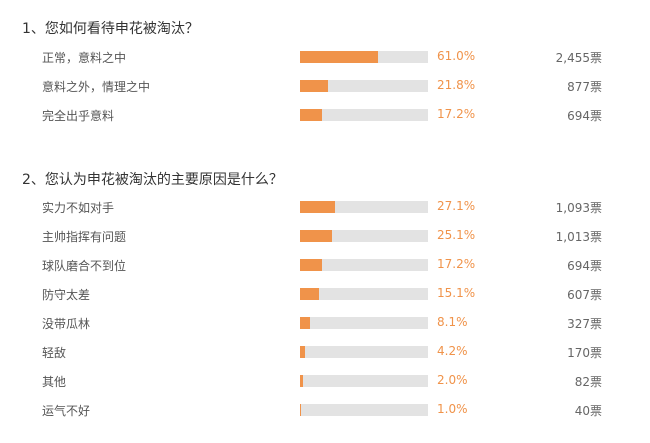 The width and height of the screenshot is (650, 443). I want to click on vote-count: 170票, so click(584, 353).